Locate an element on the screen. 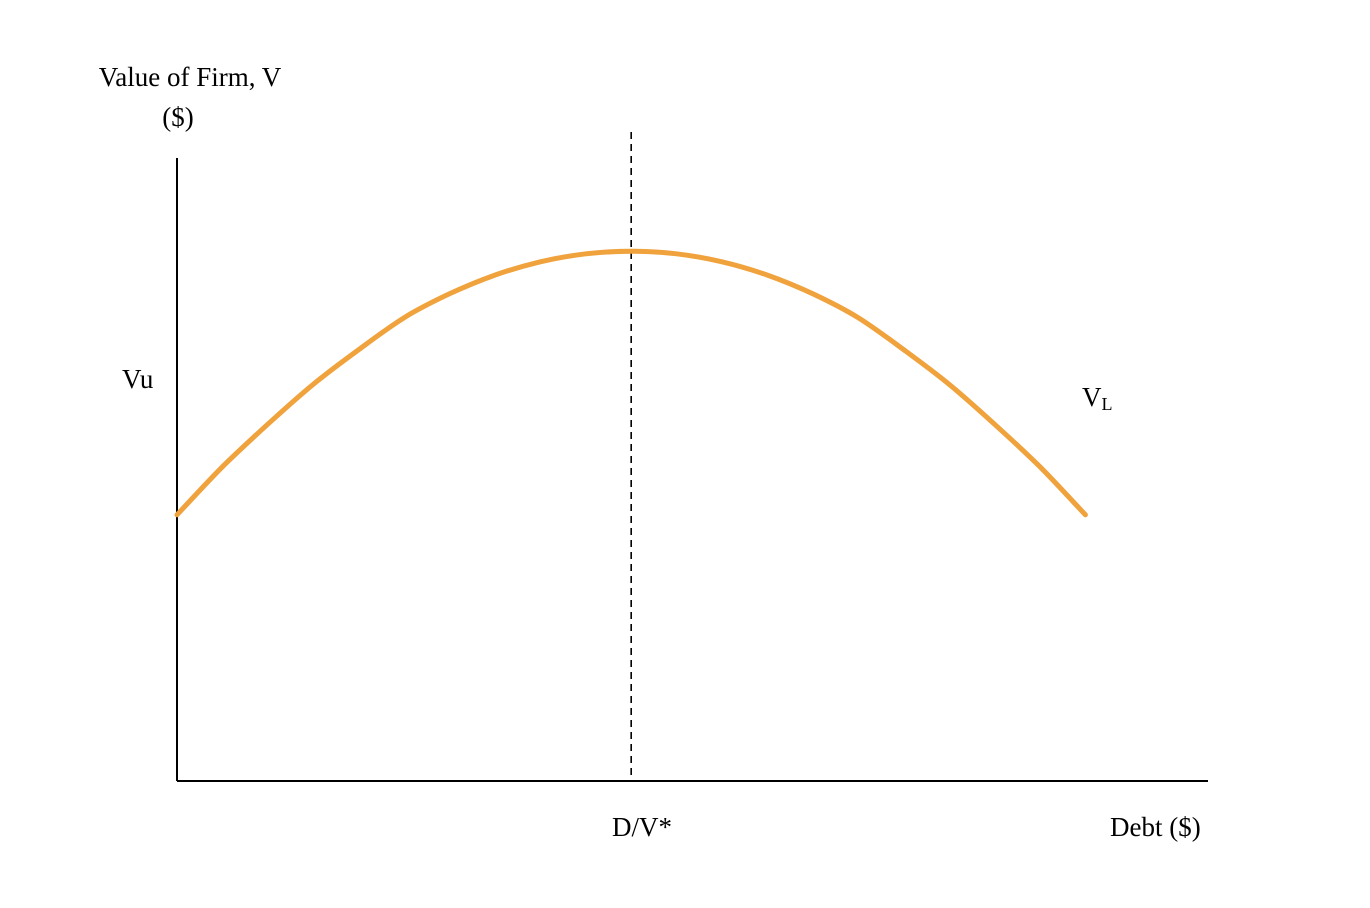 This screenshot has height=908, width=1370. series-label-vl-main: V is located at coordinates (1092, 397).